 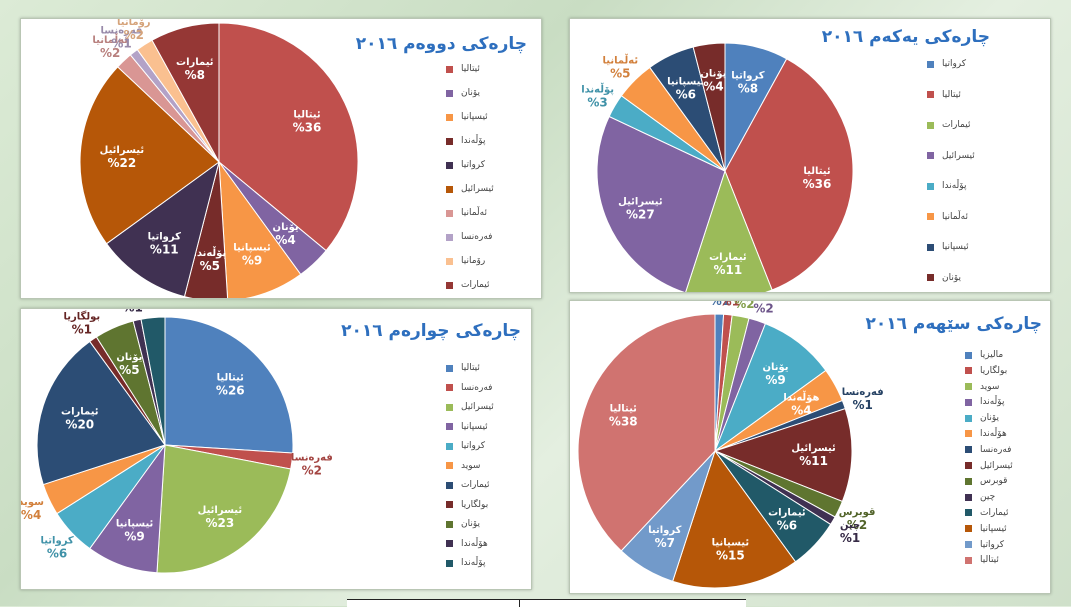 What do you see at coordinates (286, 227) in the screenshot?
I see `slice-label-c2-1: یۆنان` at bounding box center [286, 227].